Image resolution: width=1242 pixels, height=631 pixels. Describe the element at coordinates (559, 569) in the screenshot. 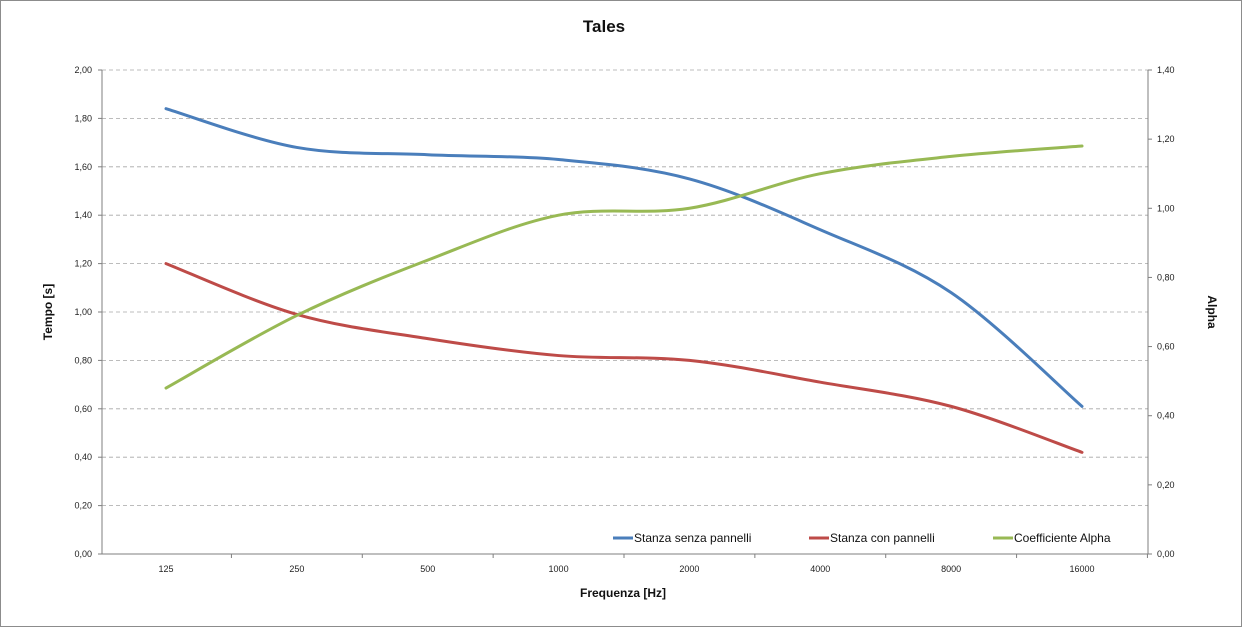

I see `x-tick-label: 1000` at that location.